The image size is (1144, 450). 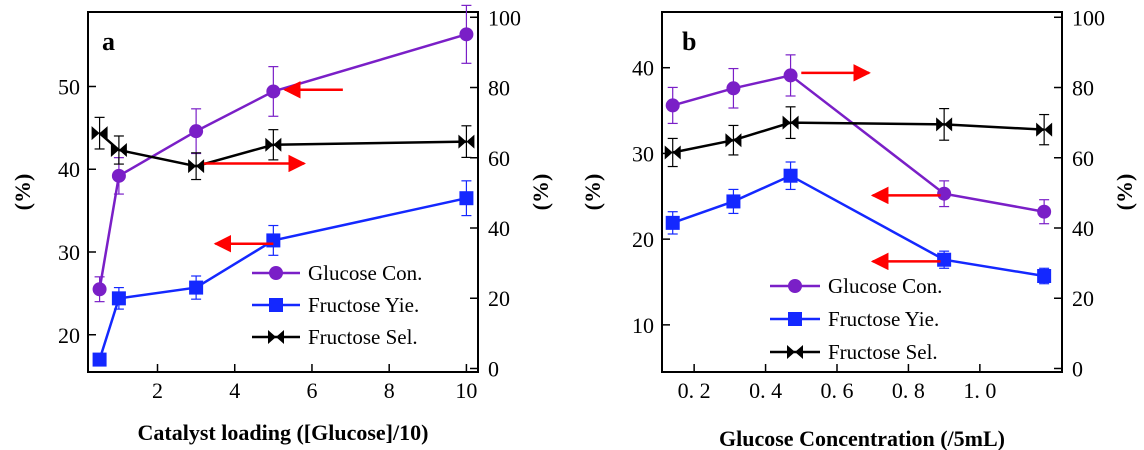 What do you see at coordinates (689, 41) in the screenshot?
I see `panel-label-b: b` at bounding box center [689, 41].